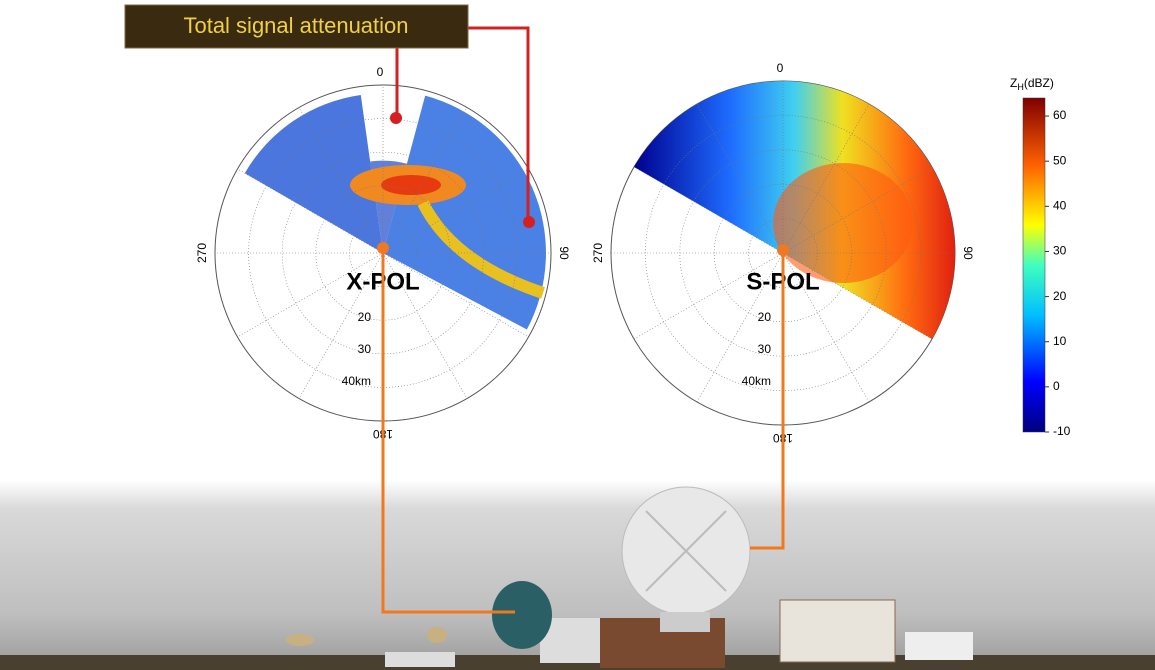 Image resolution: width=1155 pixels, height=670 pixels. I want to click on reflectivity-band, so click(481, 249).